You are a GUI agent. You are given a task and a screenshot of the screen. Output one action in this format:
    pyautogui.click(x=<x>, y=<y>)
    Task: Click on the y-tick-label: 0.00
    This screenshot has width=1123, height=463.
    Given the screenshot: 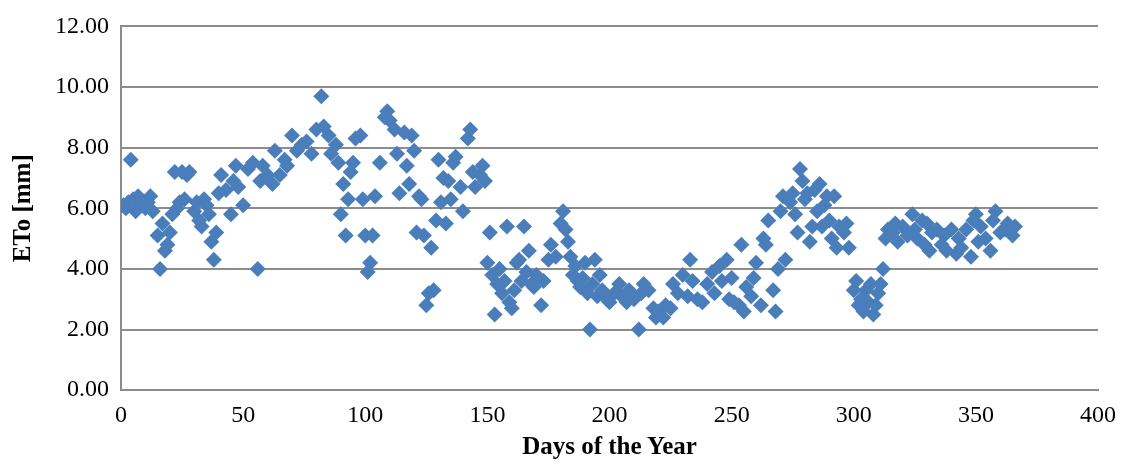 What is the action you would take?
    pyautogui.click(x=88, y=388)
    